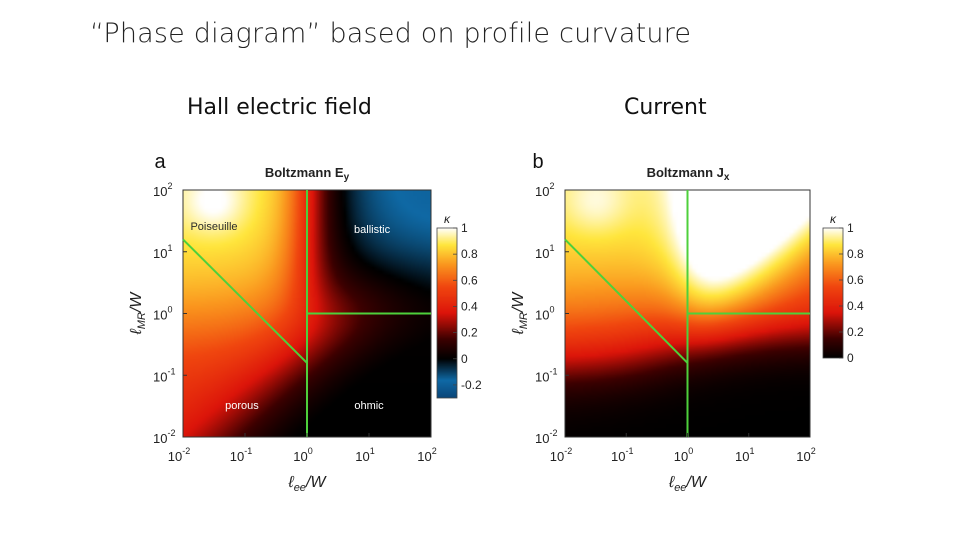  I want to click on colorbar-tick-label: 0.2, so click(469, 333).